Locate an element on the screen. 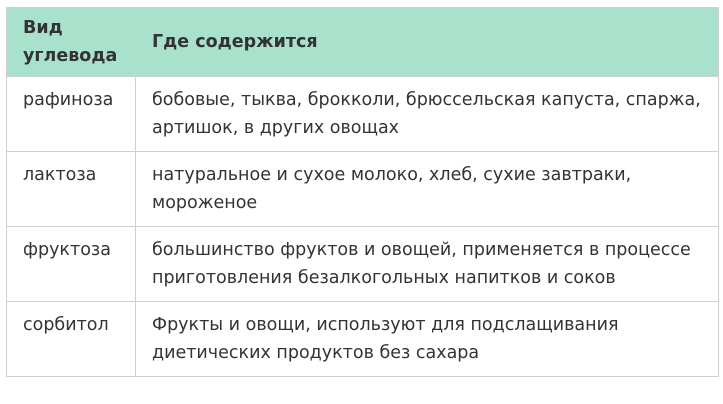 The height and width of the screenshot is (404, 723). cell-carb-type: фруктоза is located at coordinates (71, 264).